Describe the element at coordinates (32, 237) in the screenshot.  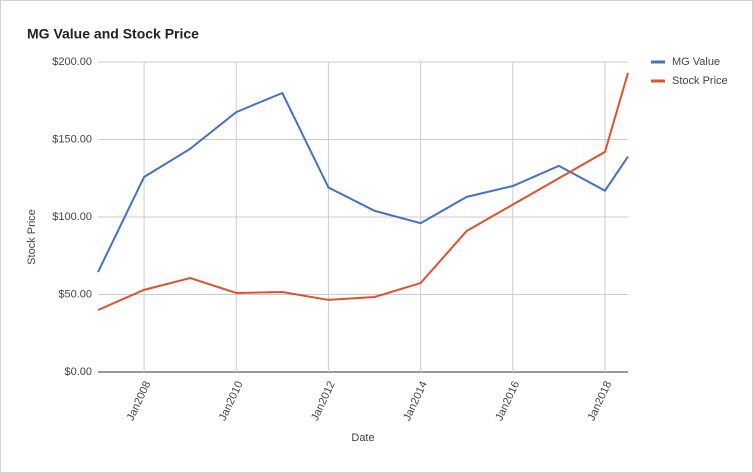
I see `y-axis-label: Stock Price` at that location.